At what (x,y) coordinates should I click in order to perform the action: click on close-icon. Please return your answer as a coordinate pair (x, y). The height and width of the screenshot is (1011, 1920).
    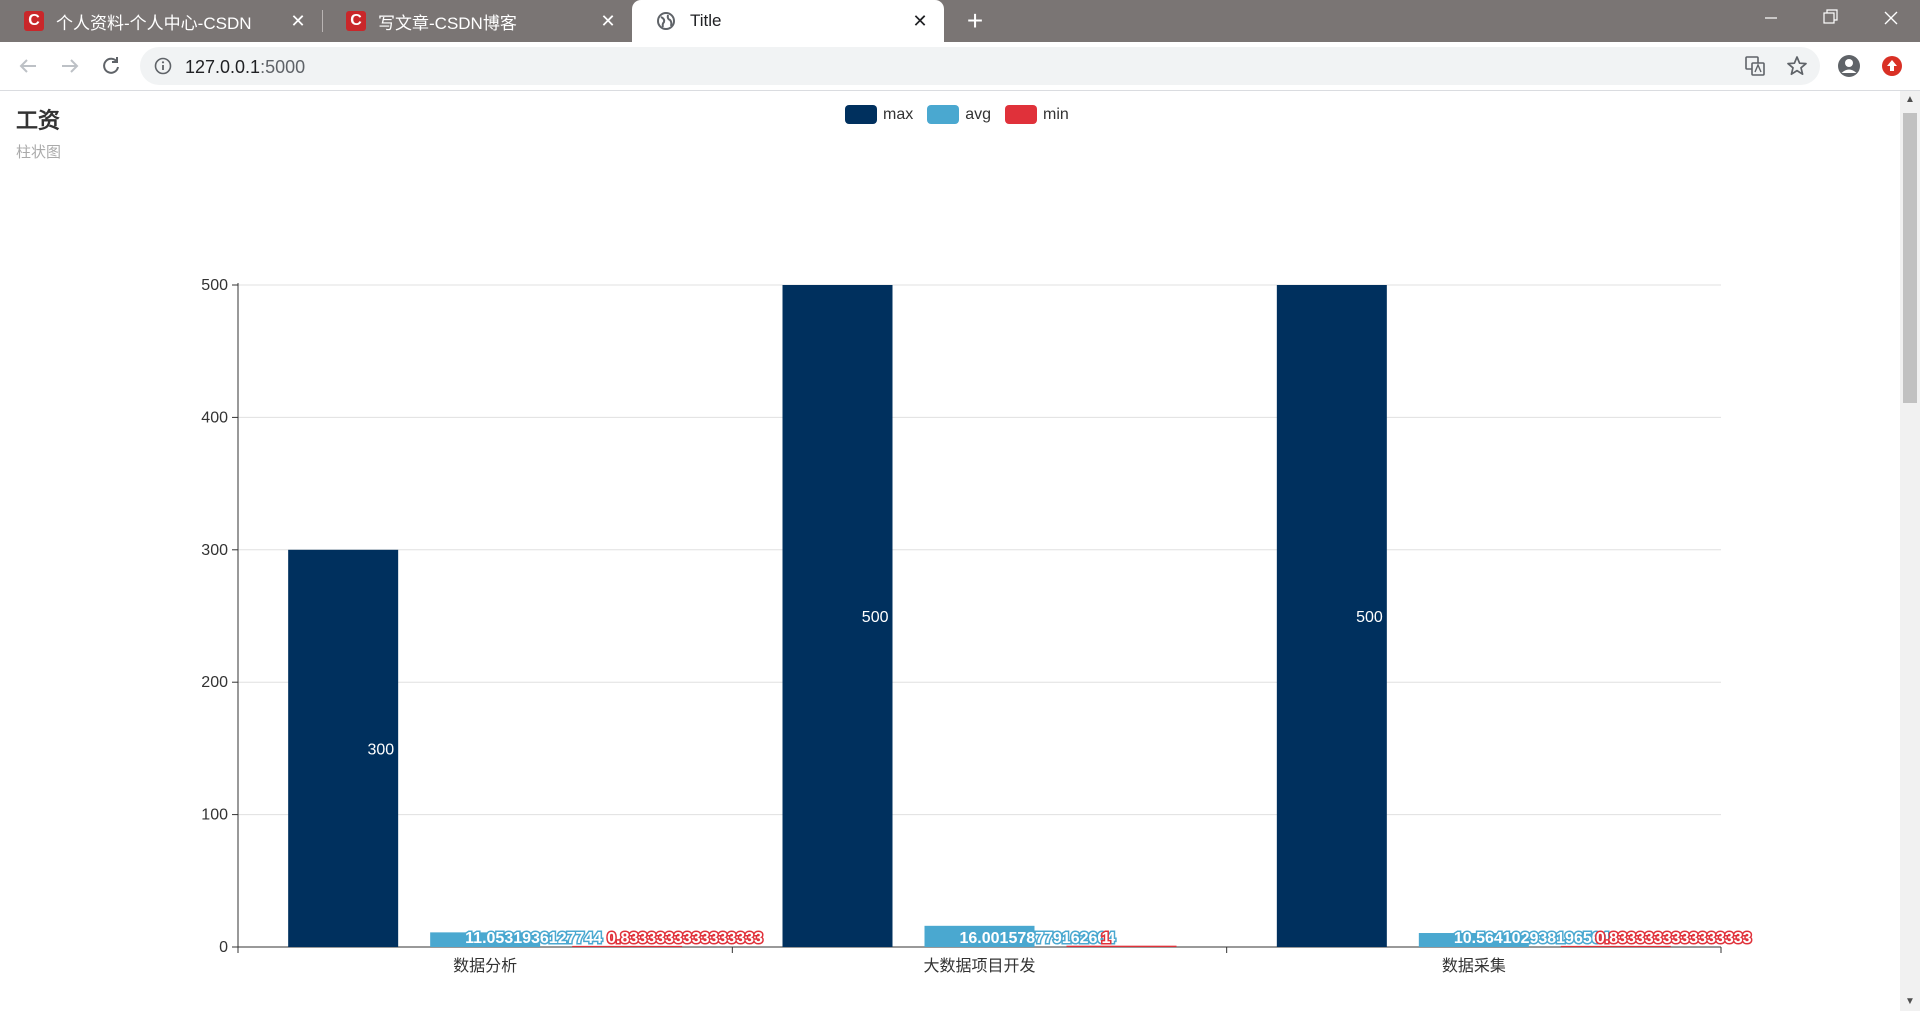
    Looking at the image, I should click on (1891, 18).